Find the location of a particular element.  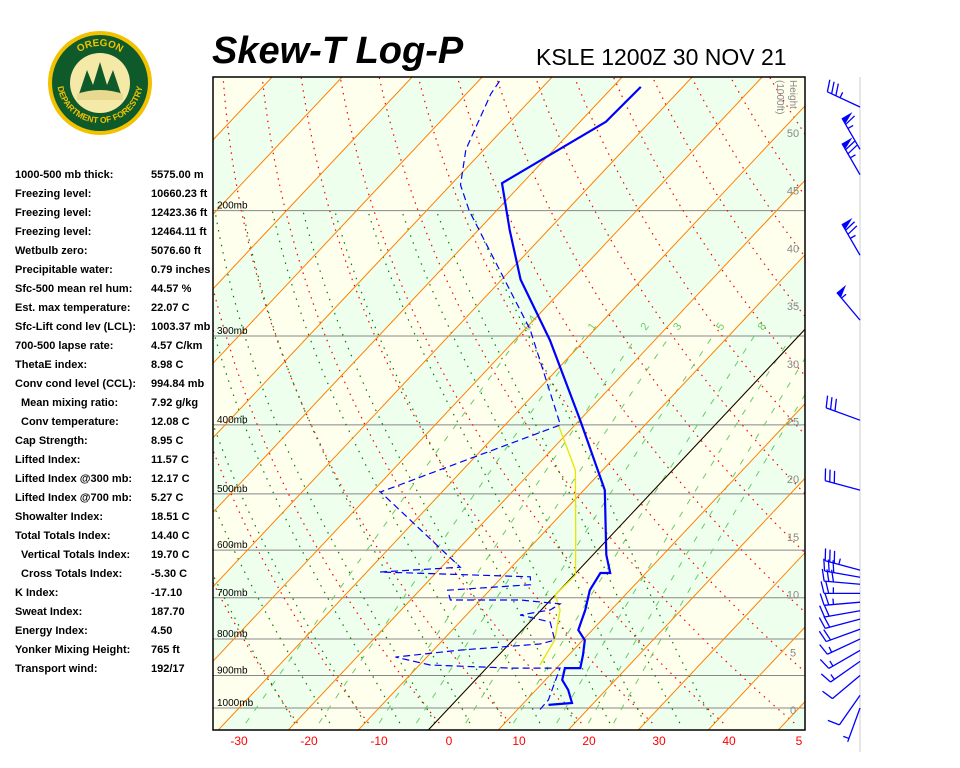

pressure-label: 800mb is located at coordinates (232, 634).